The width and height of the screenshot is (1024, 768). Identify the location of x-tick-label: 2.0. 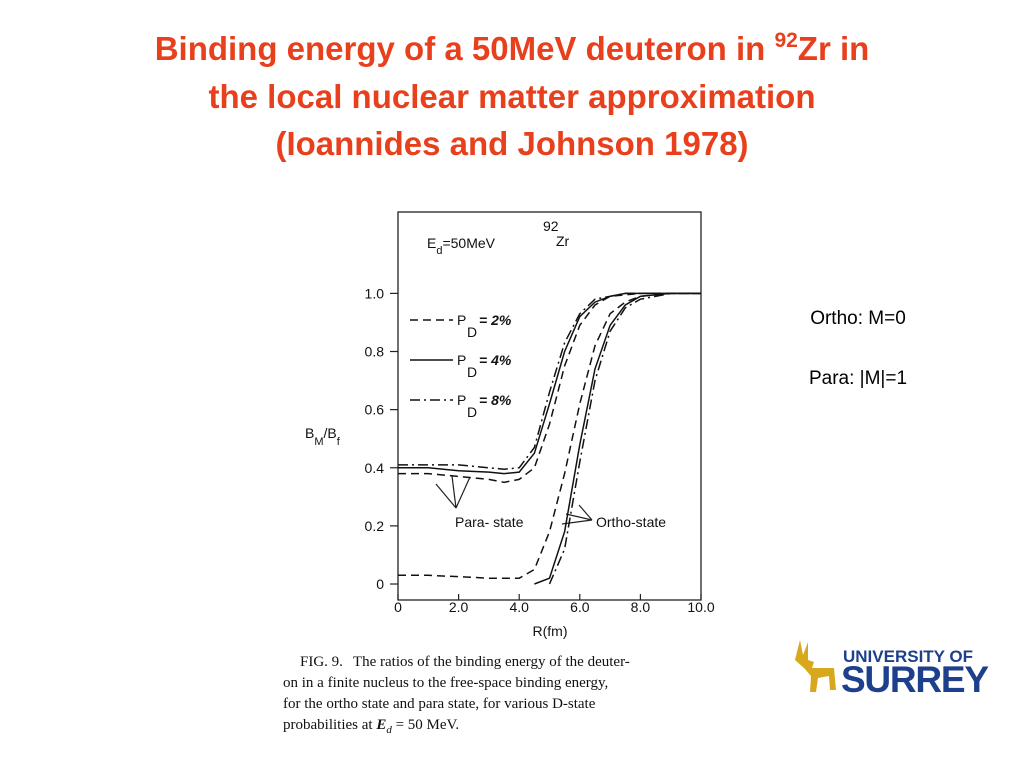
(459, 607).